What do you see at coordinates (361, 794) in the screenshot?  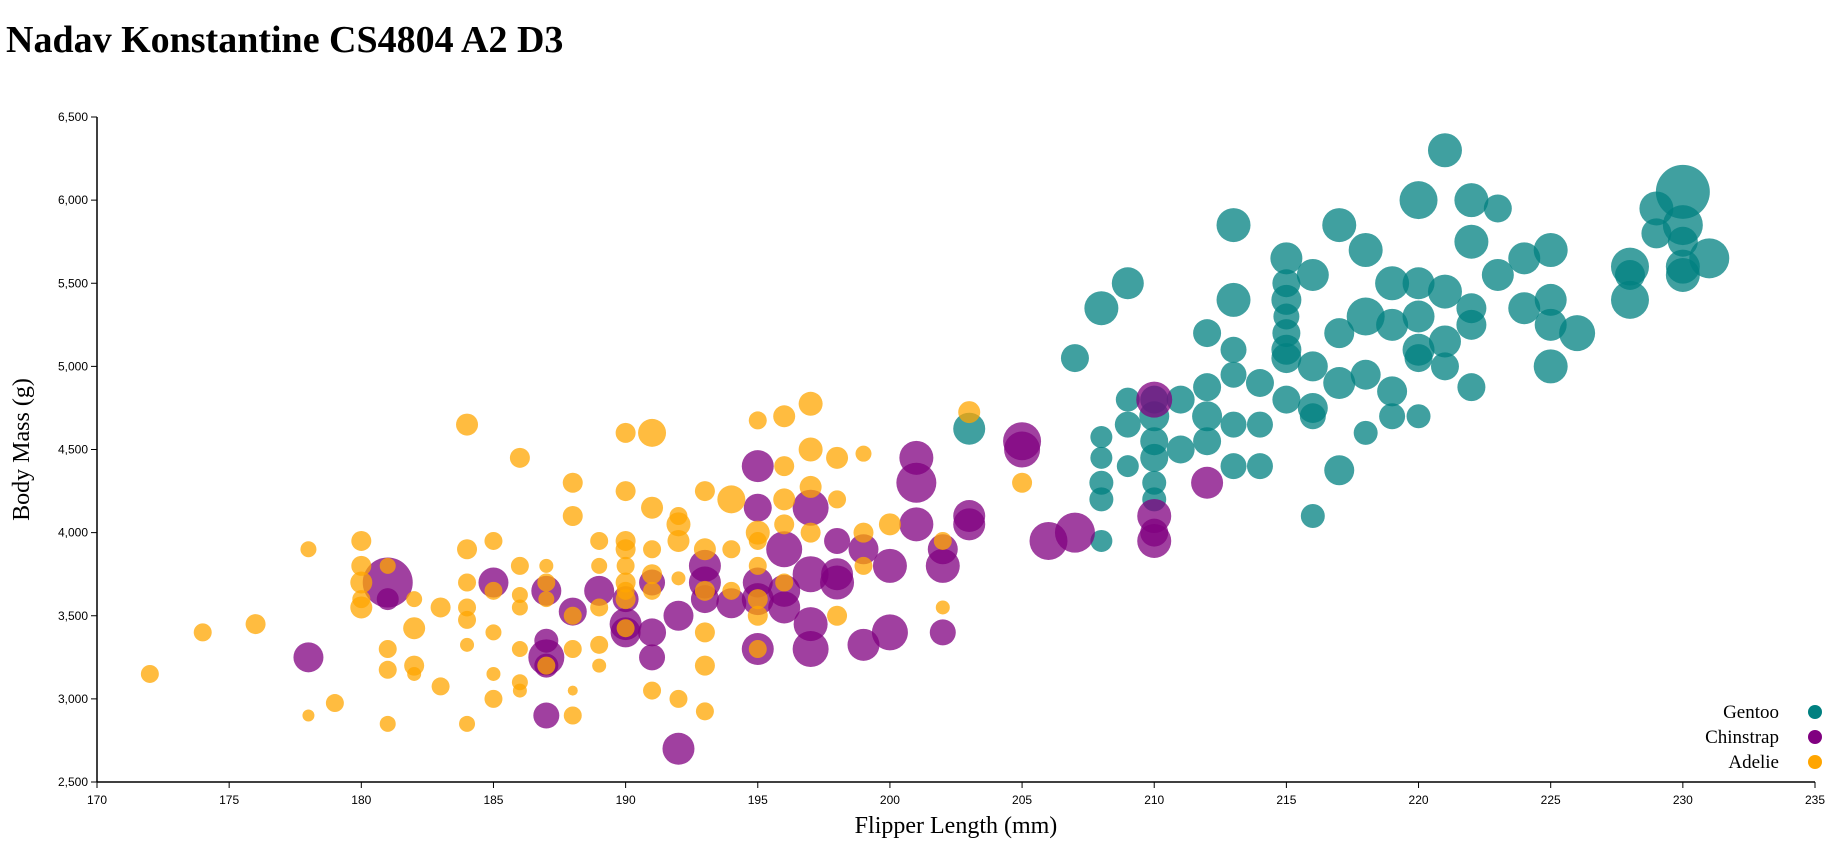 I see `x-tick: 180` at bounding box center [361, 794].